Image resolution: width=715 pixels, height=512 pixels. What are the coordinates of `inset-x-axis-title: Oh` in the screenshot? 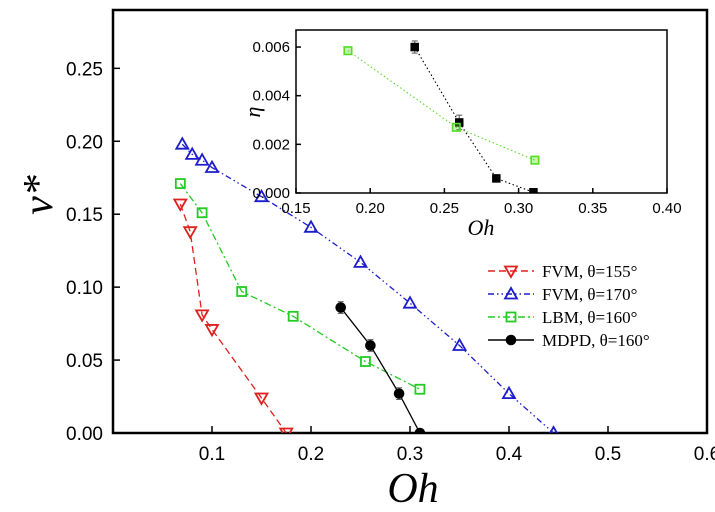 It's located at (481, 227).